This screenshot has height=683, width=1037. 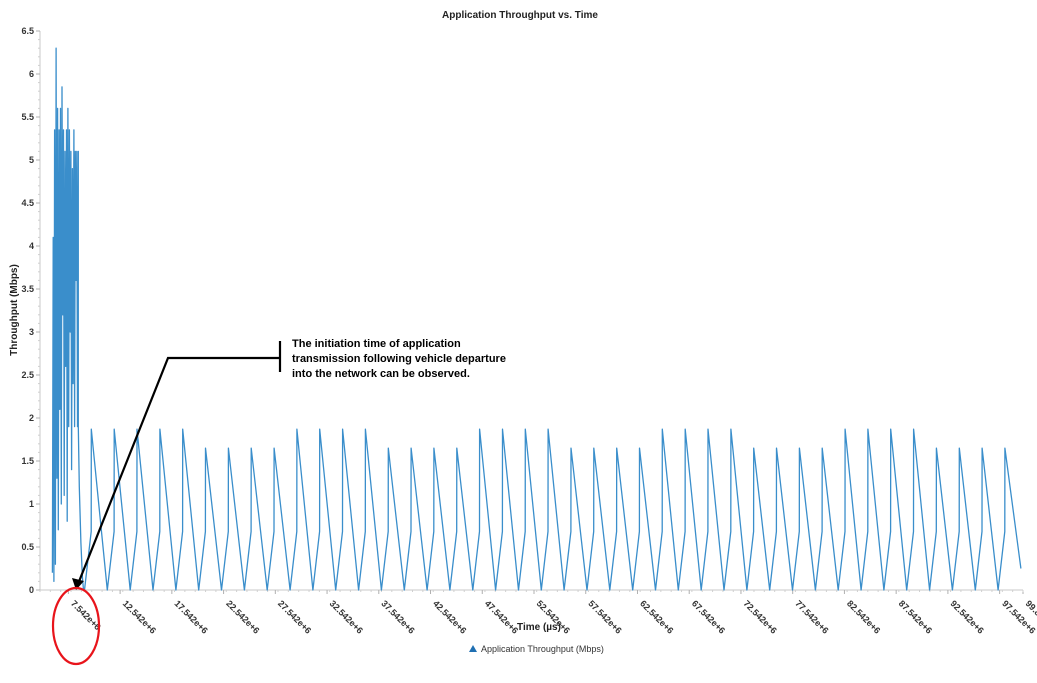 I want to click on annotation-text-line-2: transmission following vehicle departure, so click(x=399, y=359).